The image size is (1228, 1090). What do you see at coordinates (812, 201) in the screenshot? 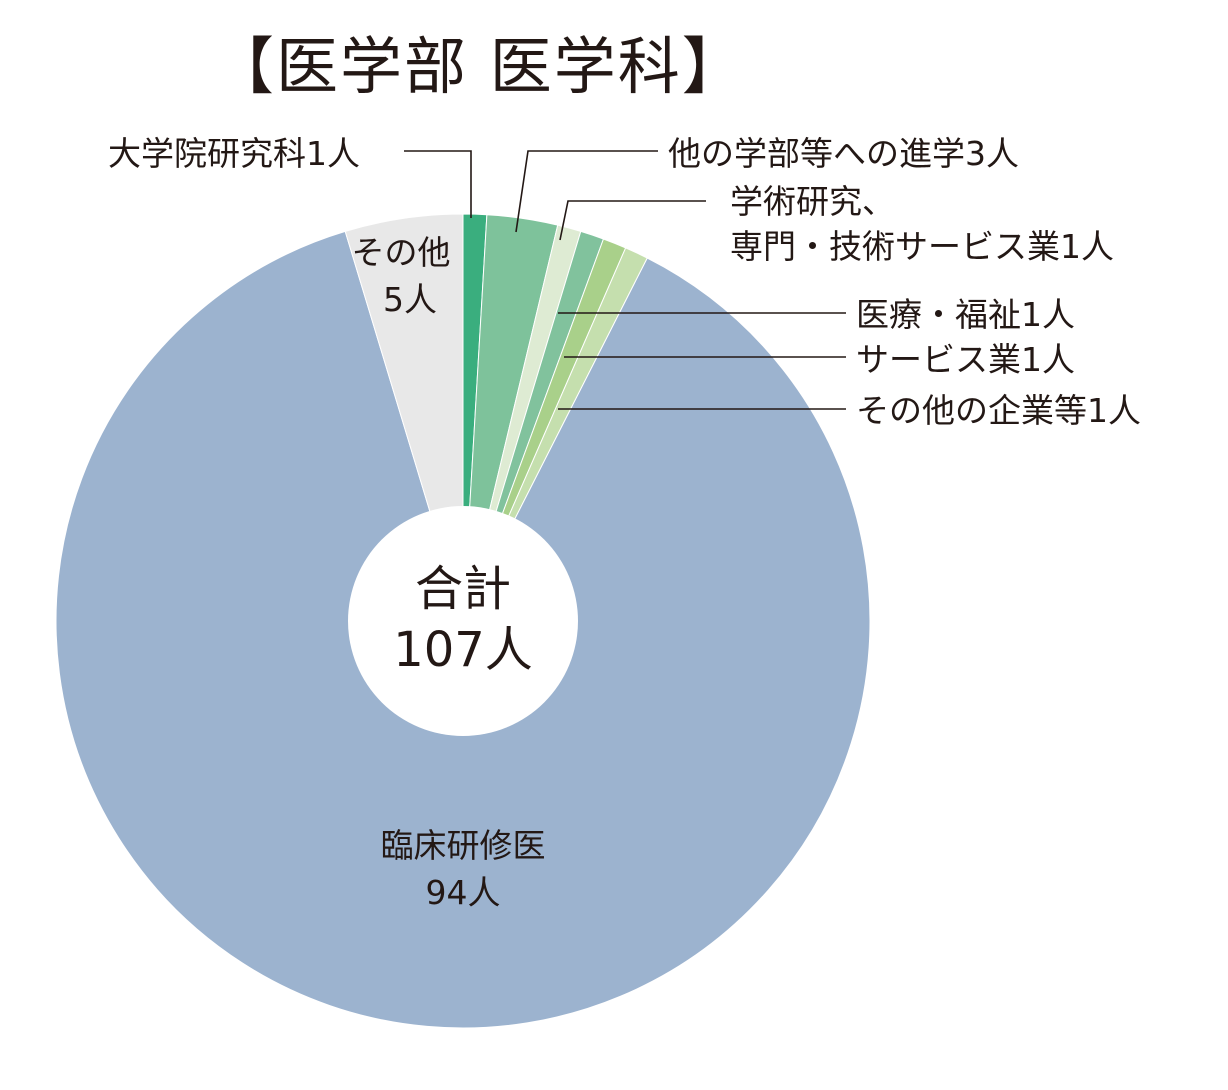
I see `label-academic-research-line1: 学術研究、` at bounding box center [812, 201].